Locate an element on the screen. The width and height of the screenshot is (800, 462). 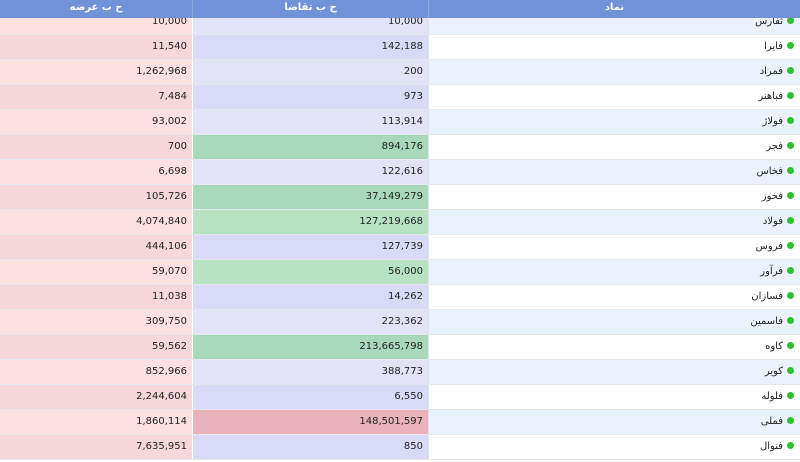
symbol-cell: فروس is located at coordinates (614, 247).